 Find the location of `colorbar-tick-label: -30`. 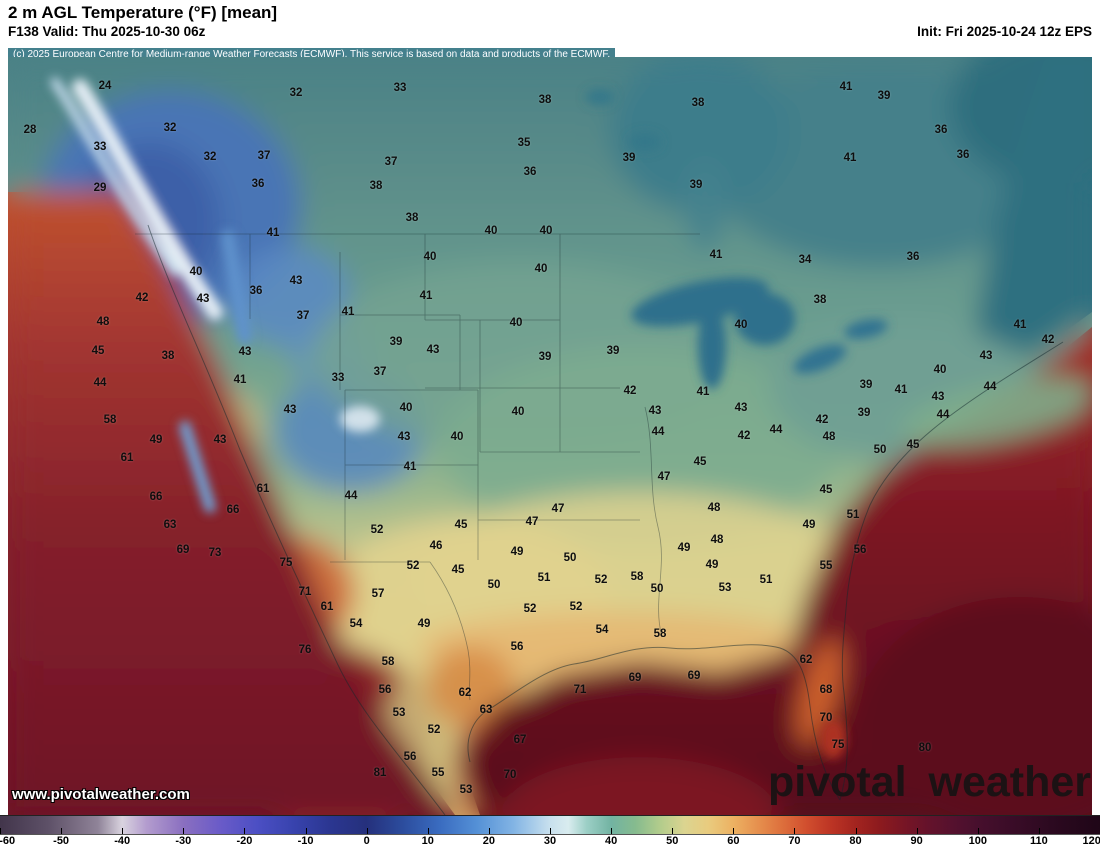

colorbar-tick-label: -30 is located at coordinates (183, 841).